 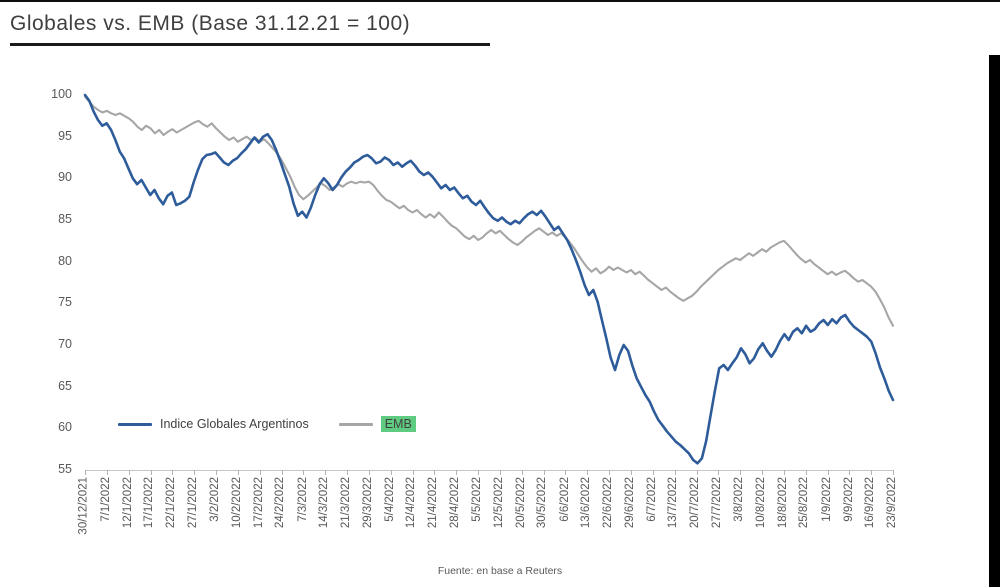 I want to click on x-tick-label: 27/1/2022, so click(x=193, y=503).